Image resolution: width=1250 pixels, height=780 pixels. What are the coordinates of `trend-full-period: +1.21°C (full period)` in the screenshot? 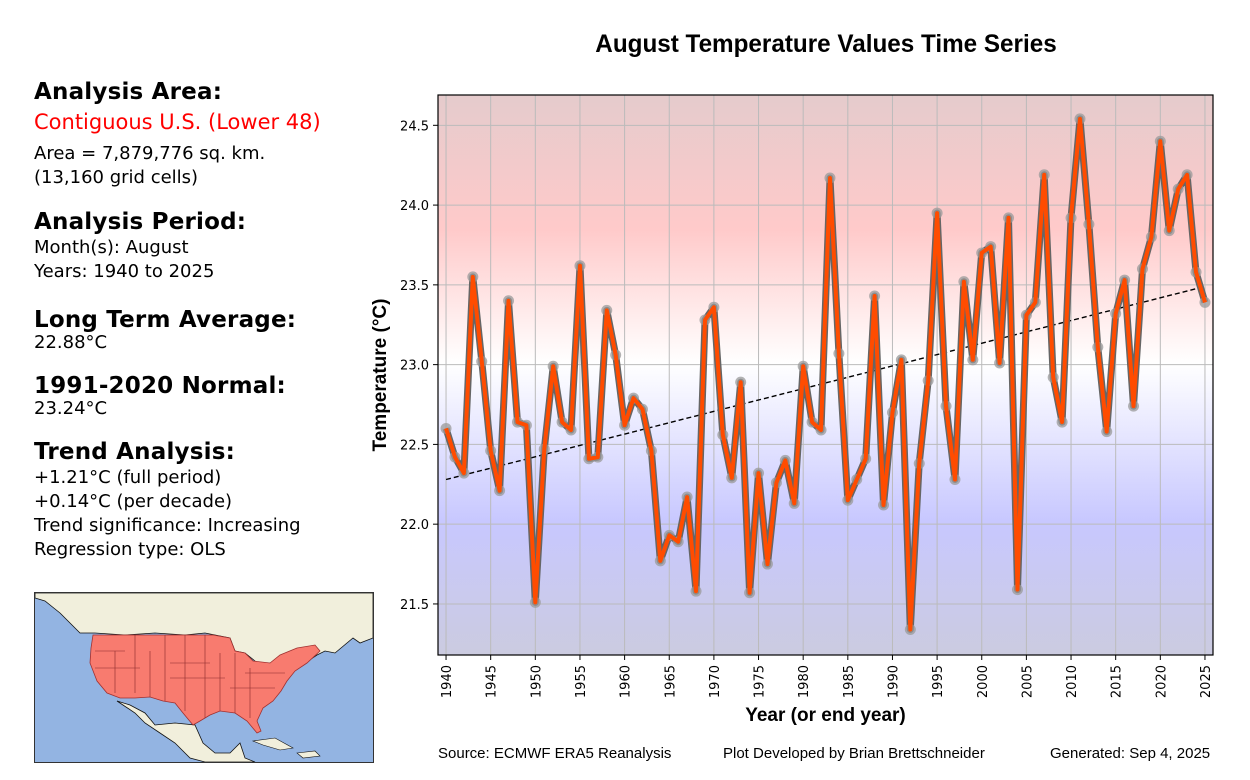 It's located at (128, 477).